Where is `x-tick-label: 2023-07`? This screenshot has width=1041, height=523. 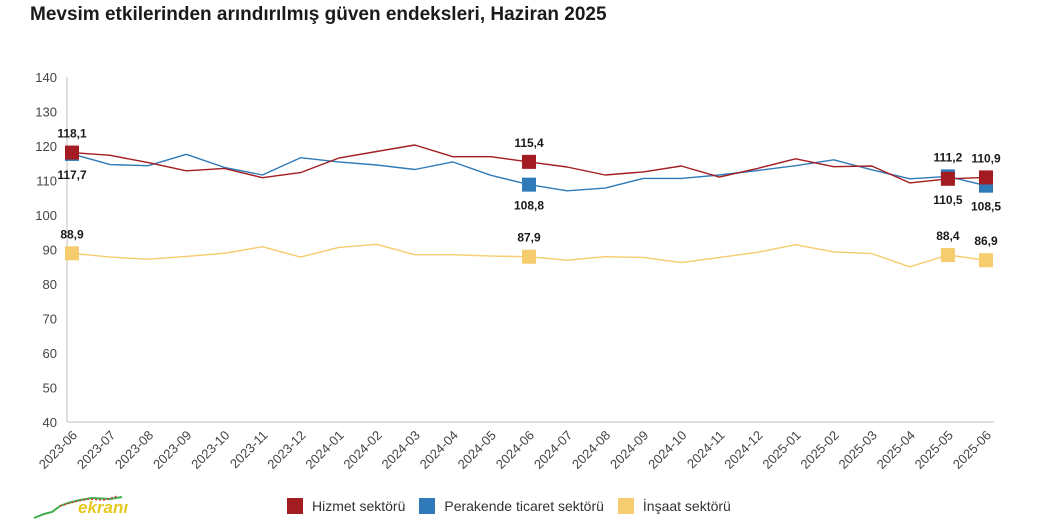 x-tick-label: 2023-07 is located at coordinates (96, 450).